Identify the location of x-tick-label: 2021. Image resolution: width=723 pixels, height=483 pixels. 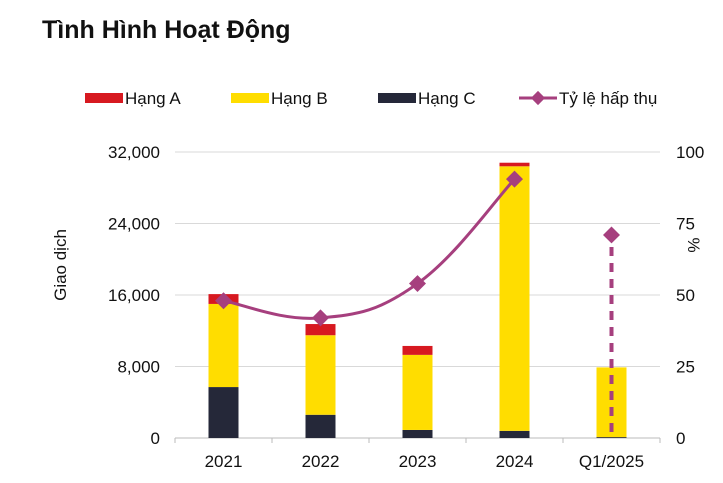
(224, 461).